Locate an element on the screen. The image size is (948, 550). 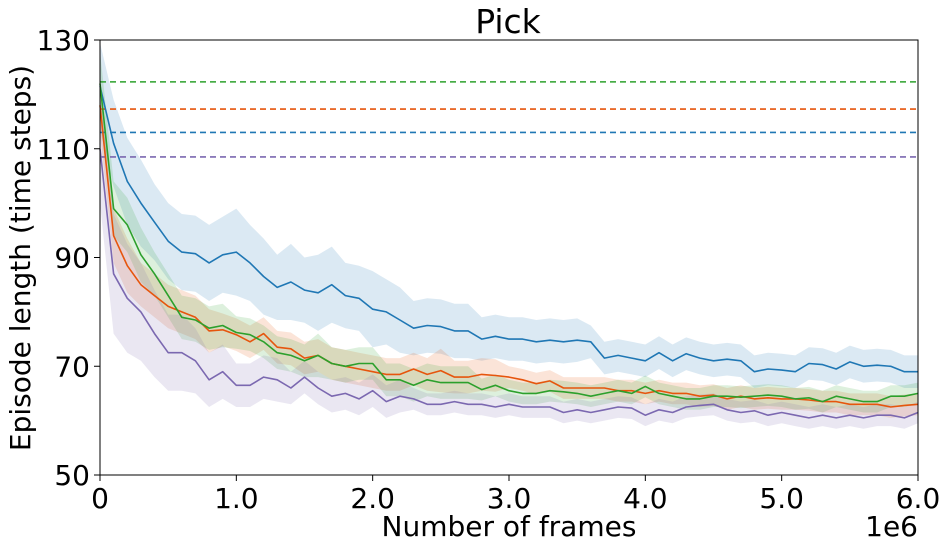
y-axis-label: Episode length (time steps) is located at coordinates (20, 258).